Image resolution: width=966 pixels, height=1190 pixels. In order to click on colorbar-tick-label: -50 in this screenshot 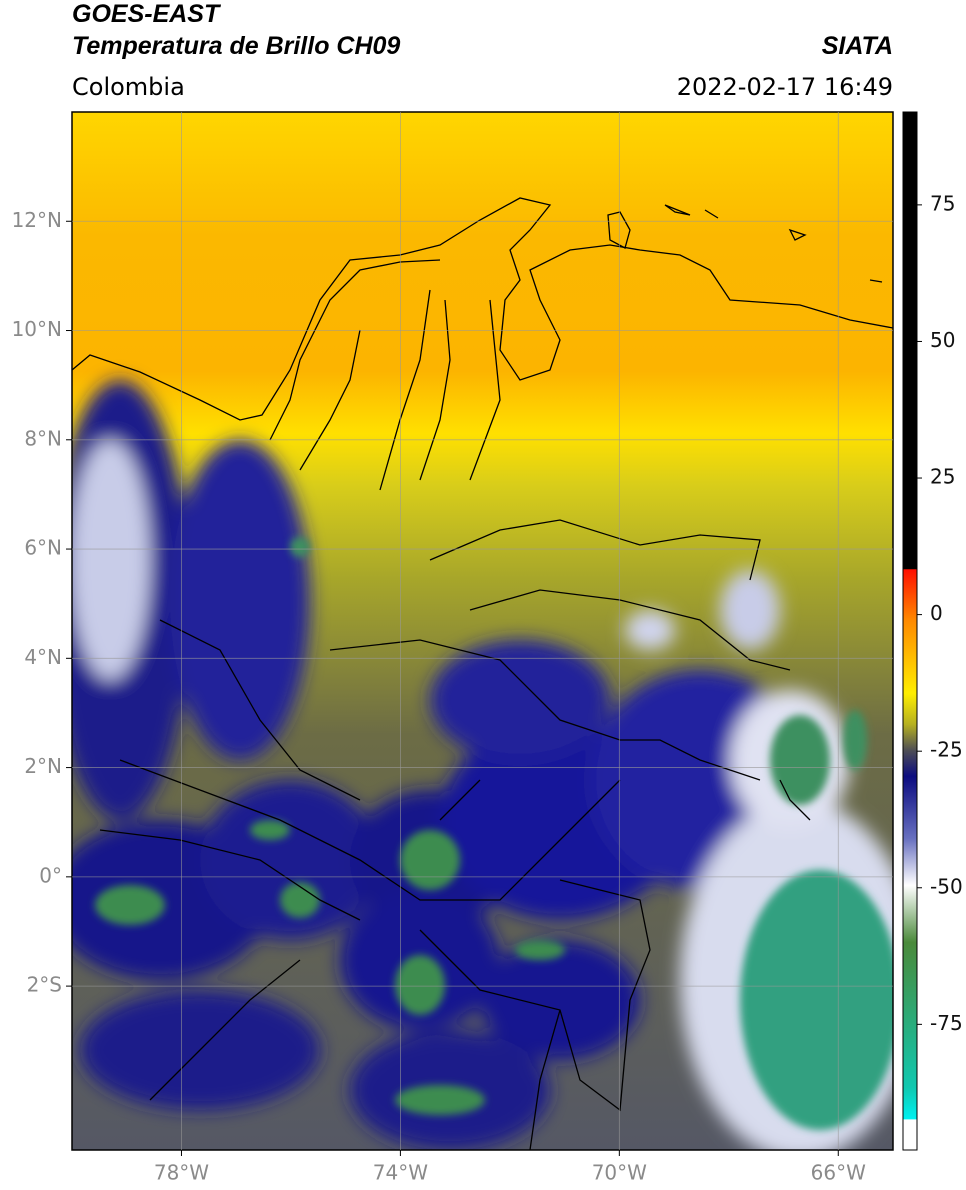, I will do `click(946, 886)`.